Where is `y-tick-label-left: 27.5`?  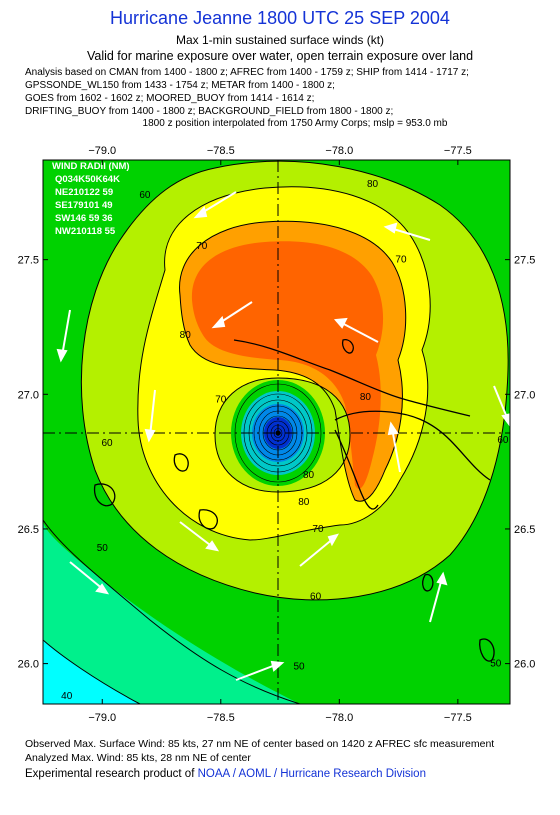
y-tick-label-left: 27.5 is located at coordinates (28, 261).